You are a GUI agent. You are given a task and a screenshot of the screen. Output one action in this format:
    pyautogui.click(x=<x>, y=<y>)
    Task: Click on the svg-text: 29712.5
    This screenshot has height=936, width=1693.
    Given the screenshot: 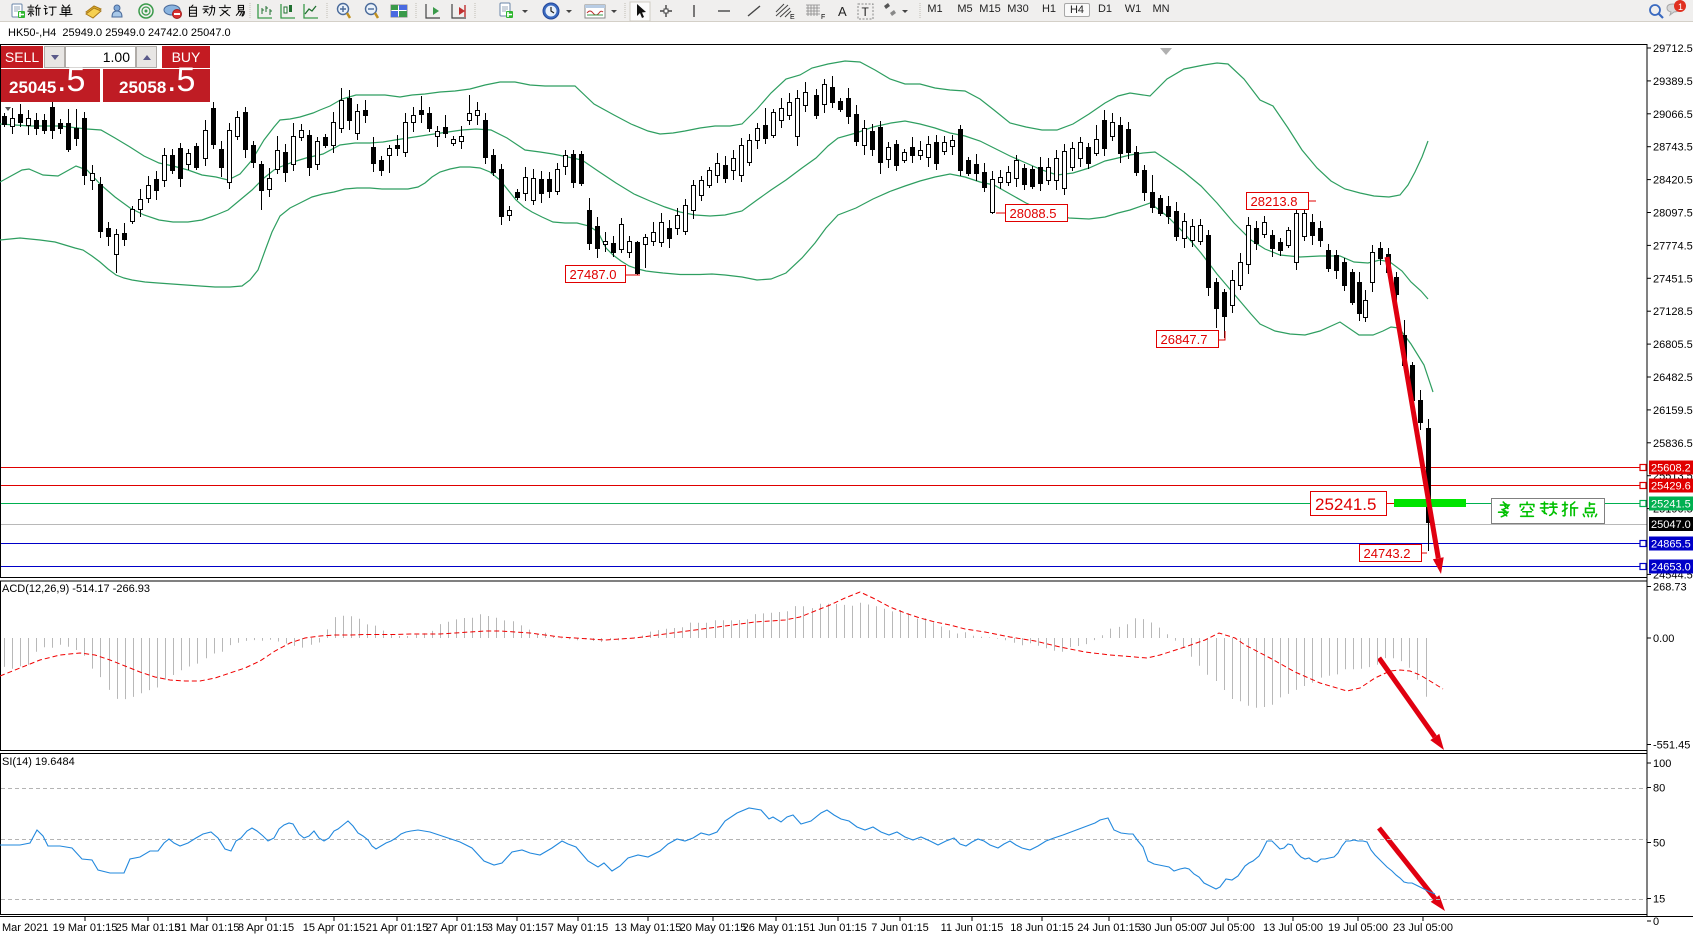 What is the action you would take?
    pyautogui.click(x=1673, y=49)
    